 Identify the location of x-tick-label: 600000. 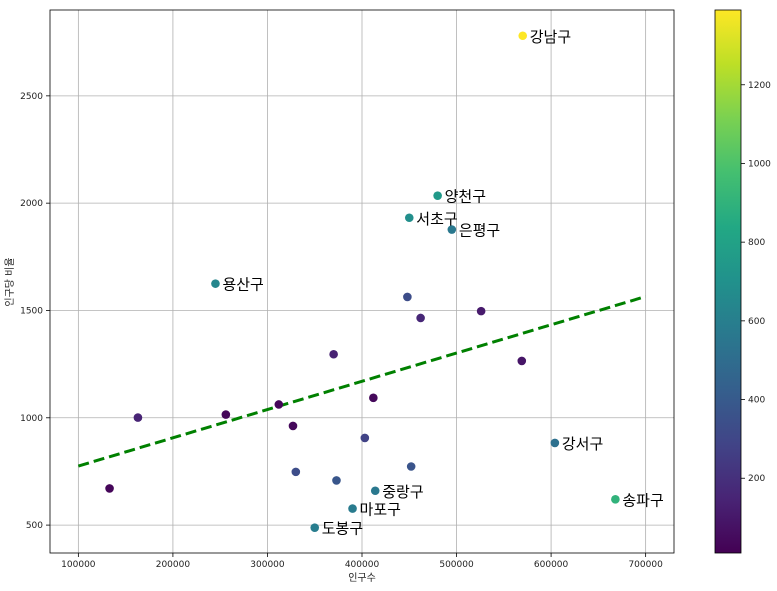
(551, 565).